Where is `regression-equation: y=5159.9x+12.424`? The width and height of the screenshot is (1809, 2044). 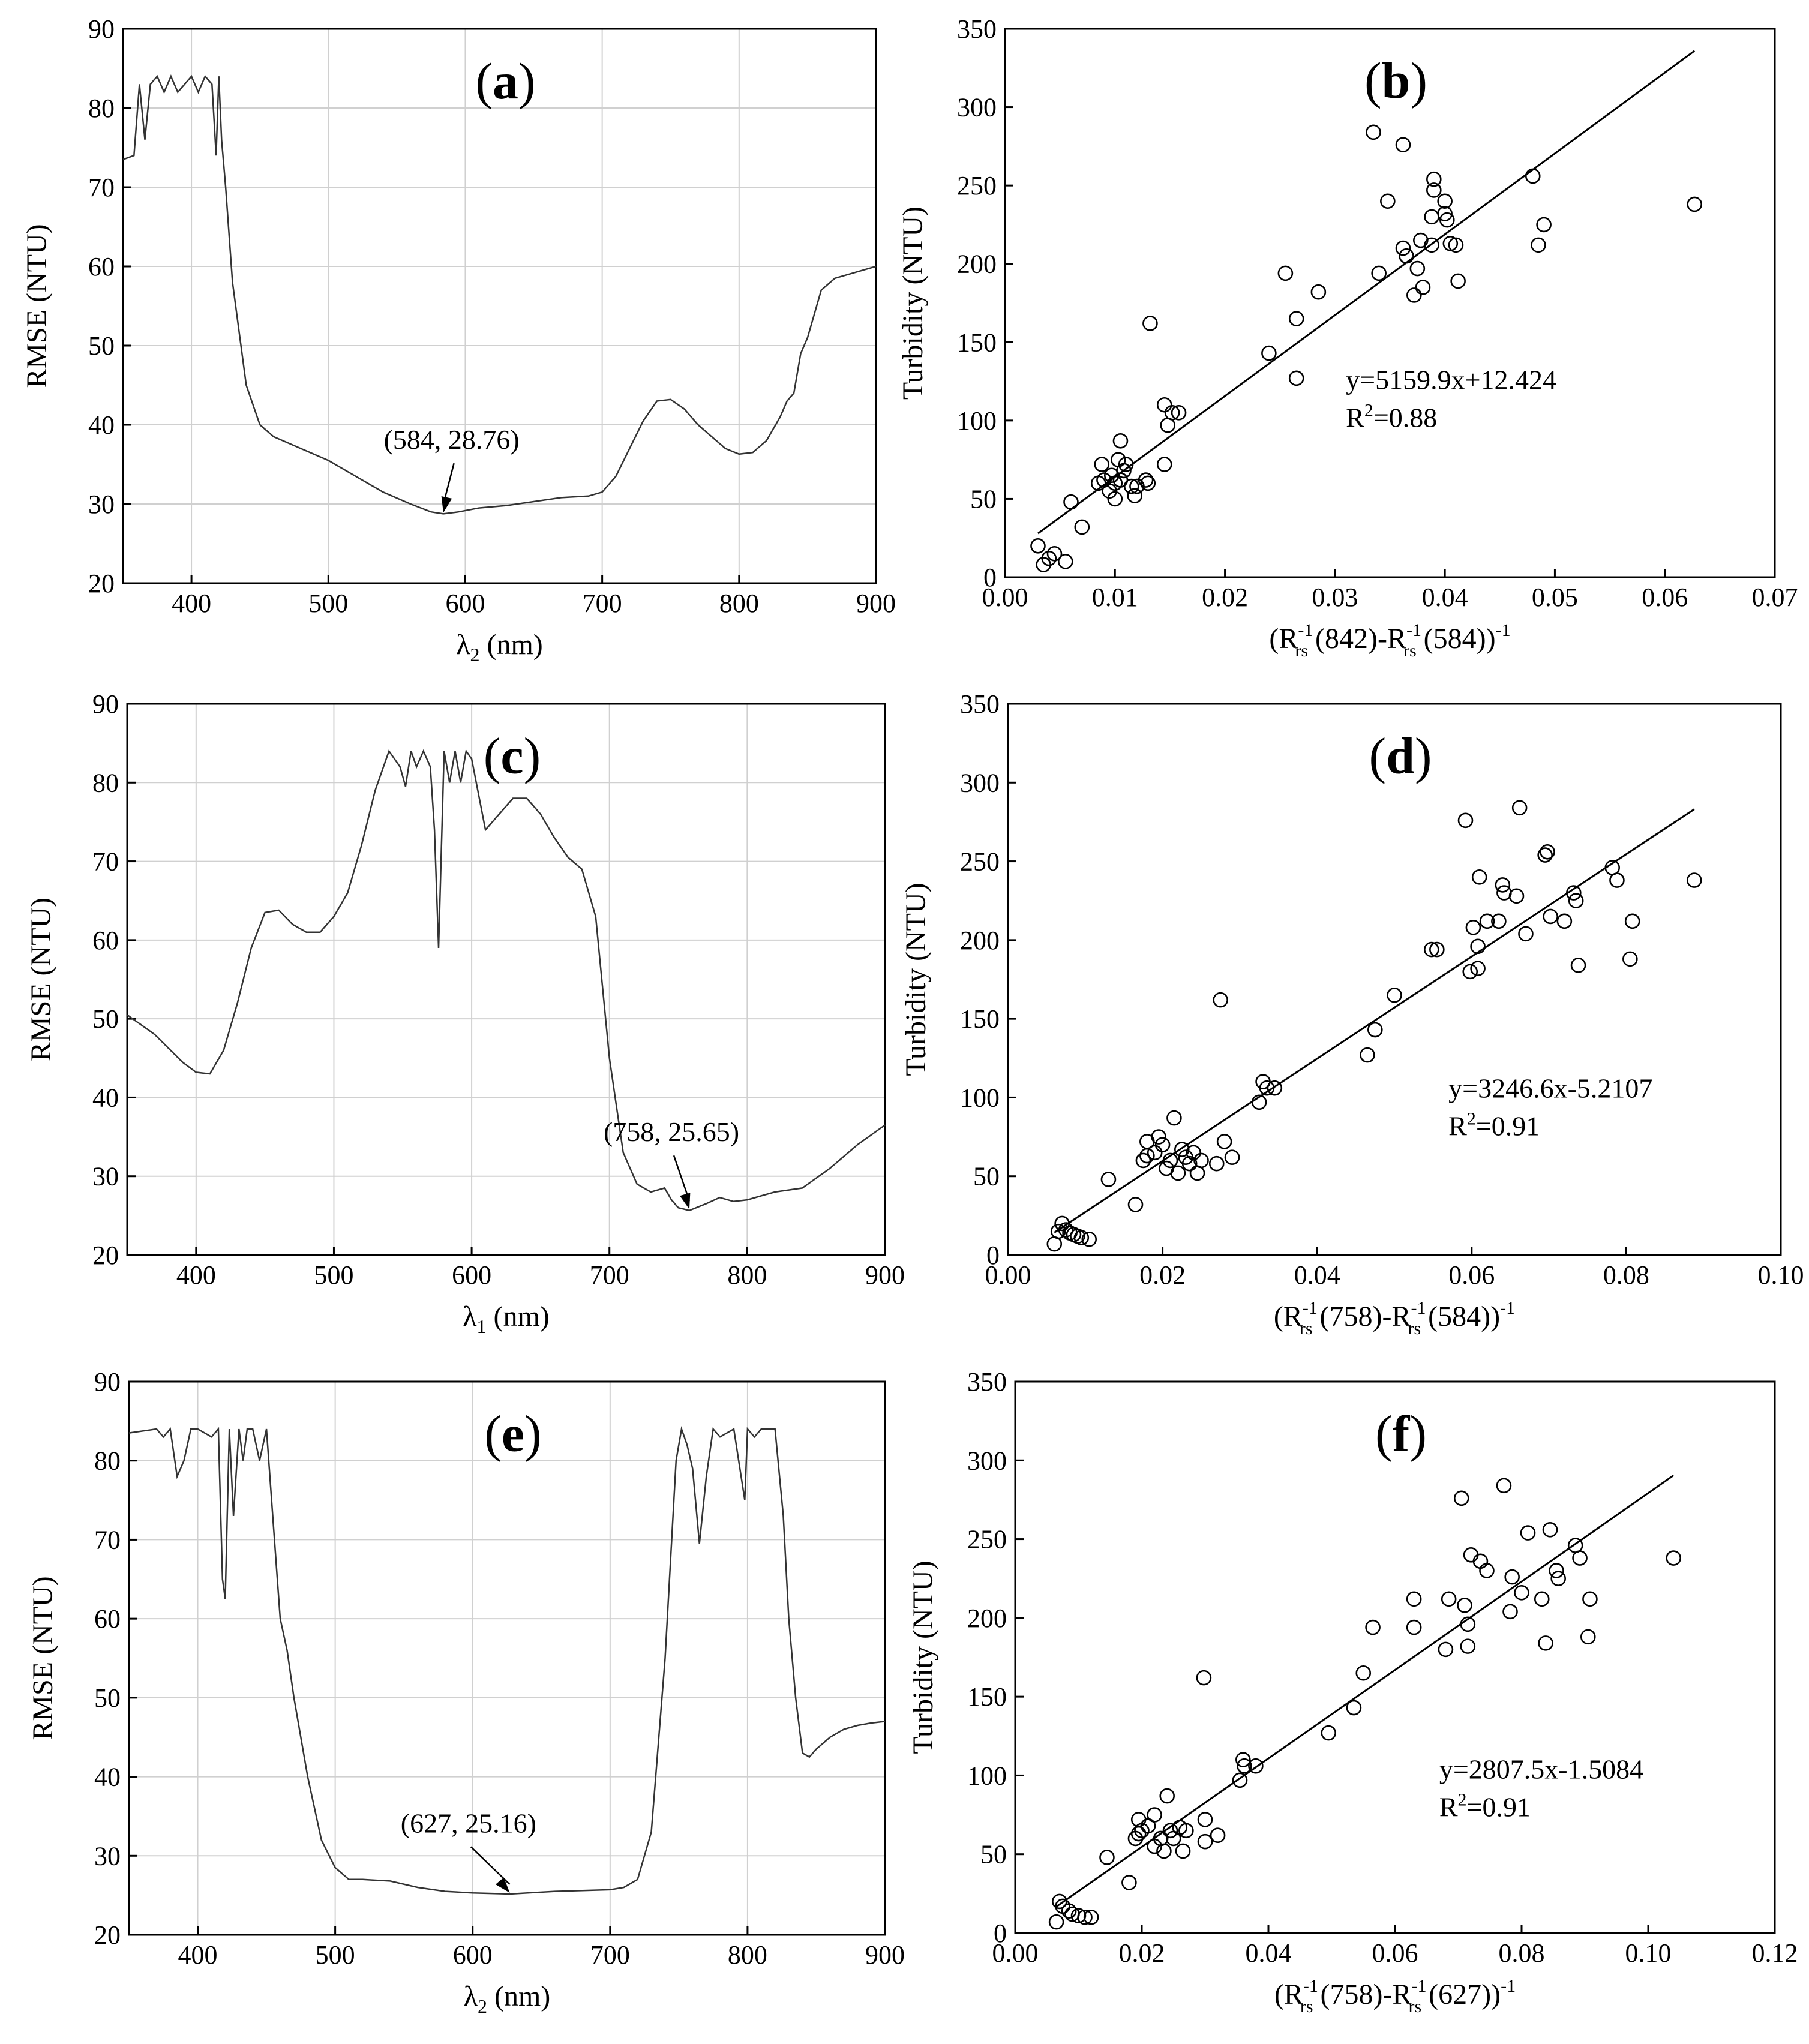 regression-equation: y=5159.9x+12.424 is located at coordinates (1451, 380).